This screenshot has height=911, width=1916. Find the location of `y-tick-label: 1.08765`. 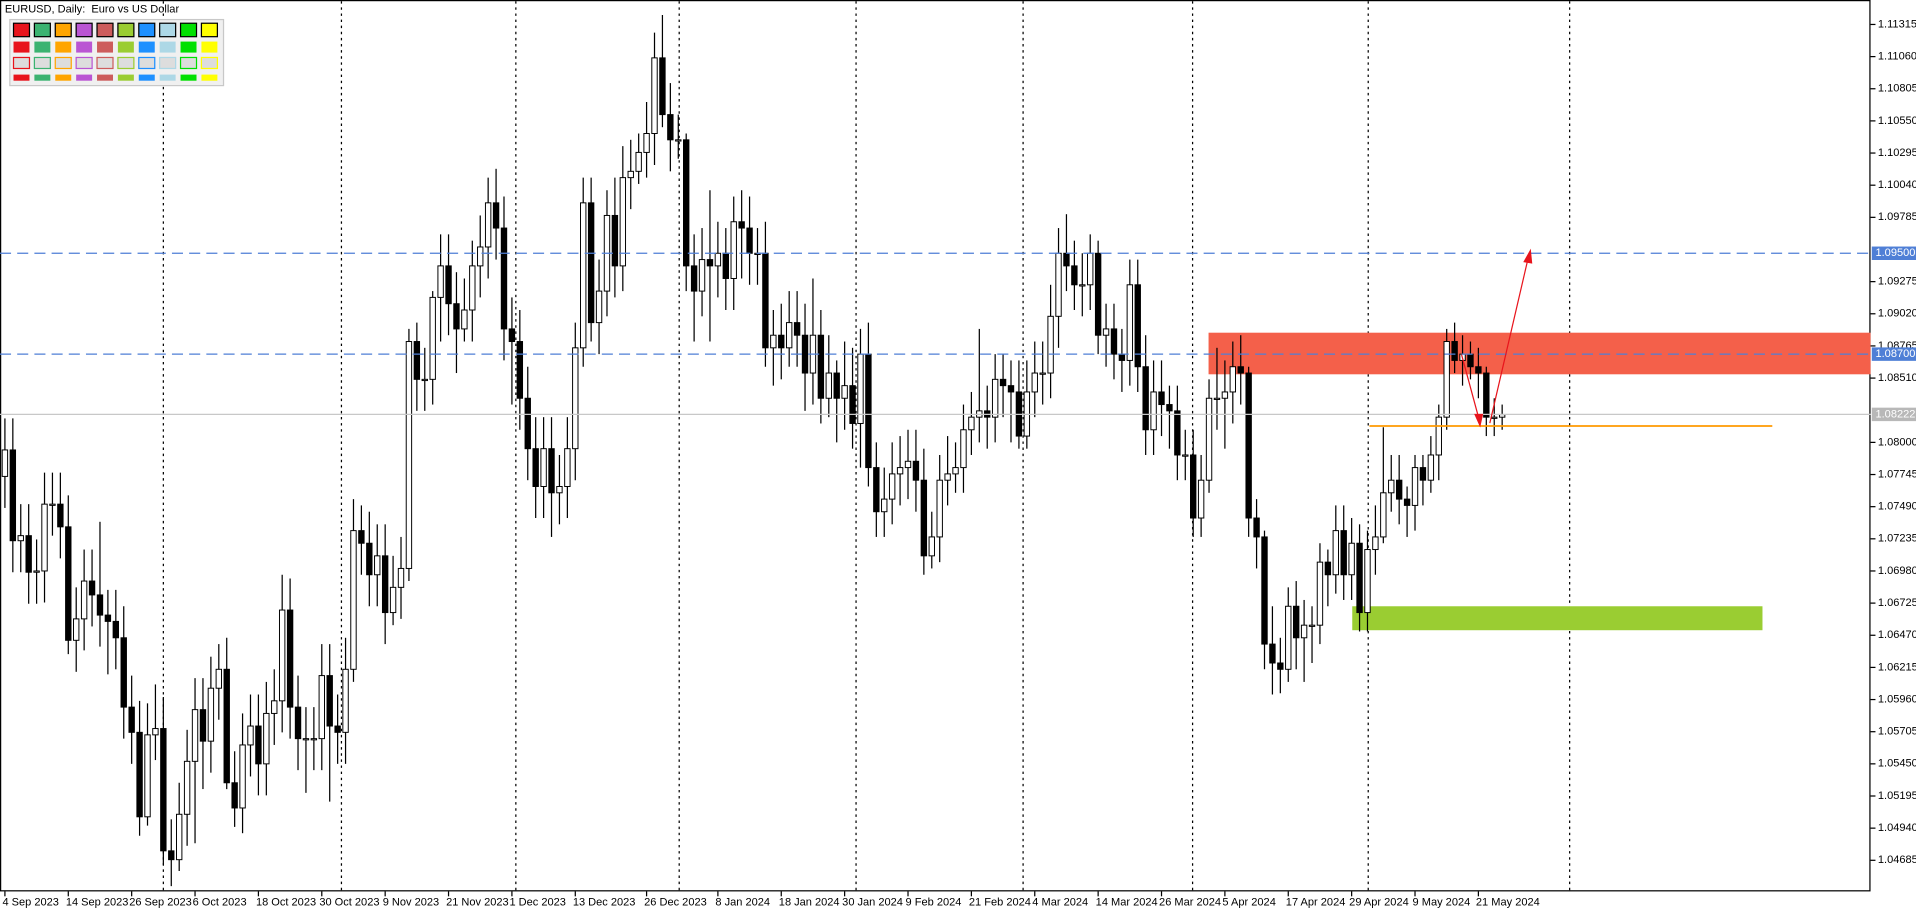

y-tick-label: 1.08765 is located at coordinates (1897, 346).